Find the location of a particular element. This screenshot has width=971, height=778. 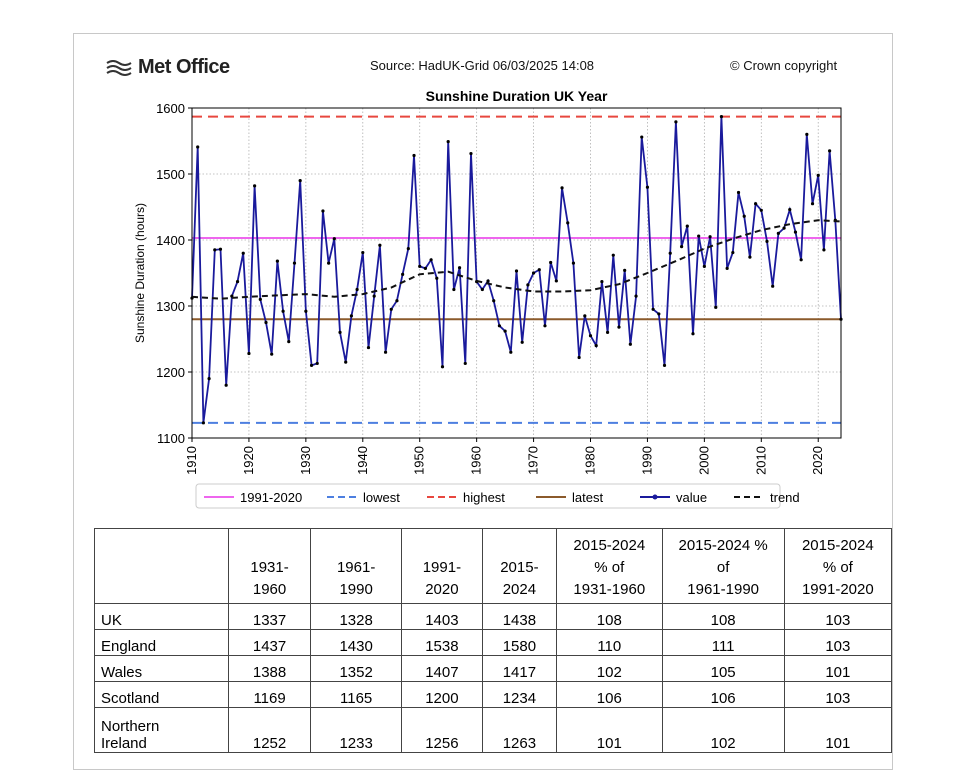

table-header-cell: 1991- 2020 is located at coordinates (442, 566).